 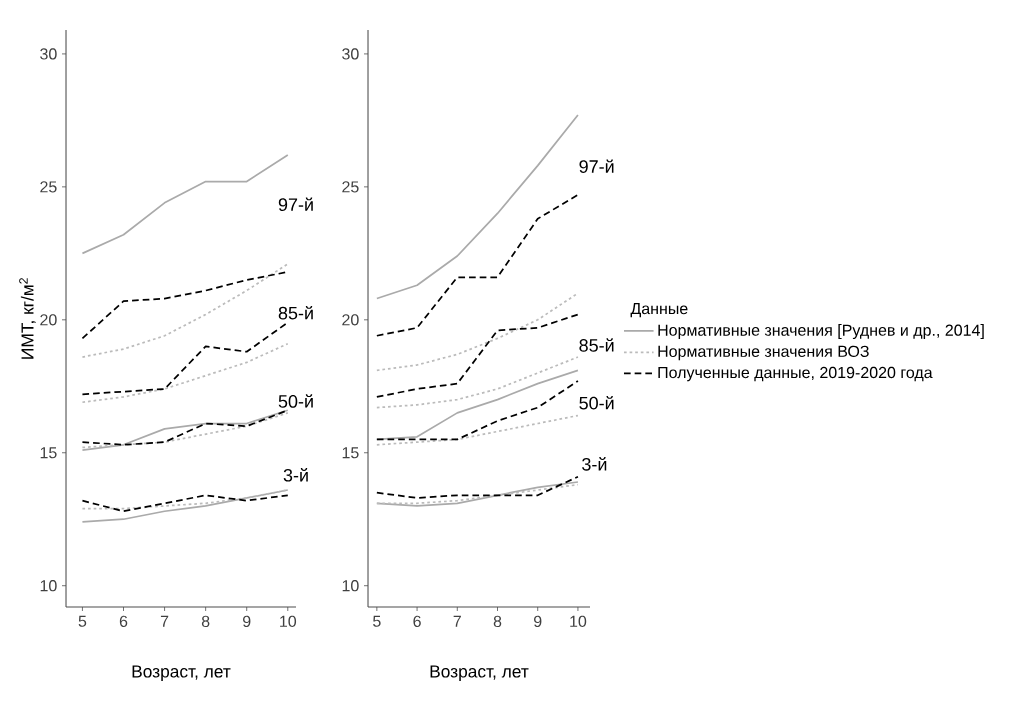 What do you see at coordinates (27, 318) in the screenshot?
I see `y-axis-title: ИМТ, кг/м$^{2}$` at bounding box center [27, 318].